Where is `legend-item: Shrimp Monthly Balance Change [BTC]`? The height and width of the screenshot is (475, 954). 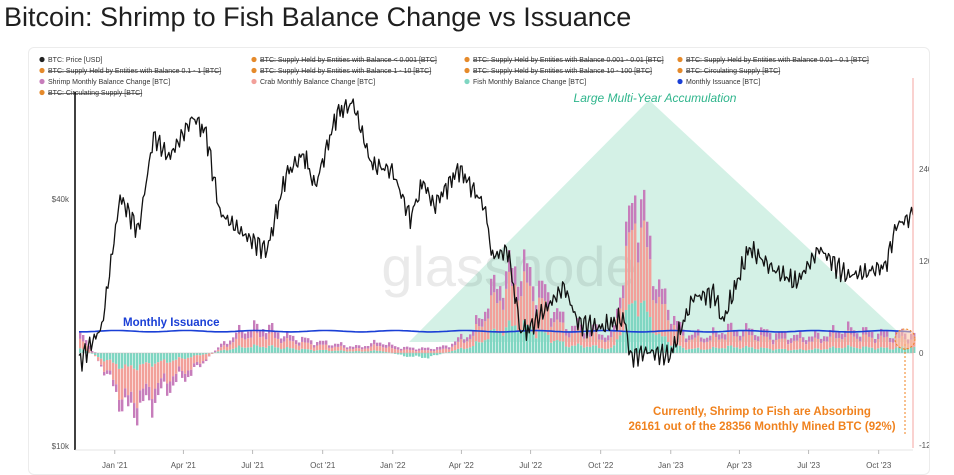
legend-item: Shrimp Monthly Balance Change [BTC] is located at coordinates (104, 82).